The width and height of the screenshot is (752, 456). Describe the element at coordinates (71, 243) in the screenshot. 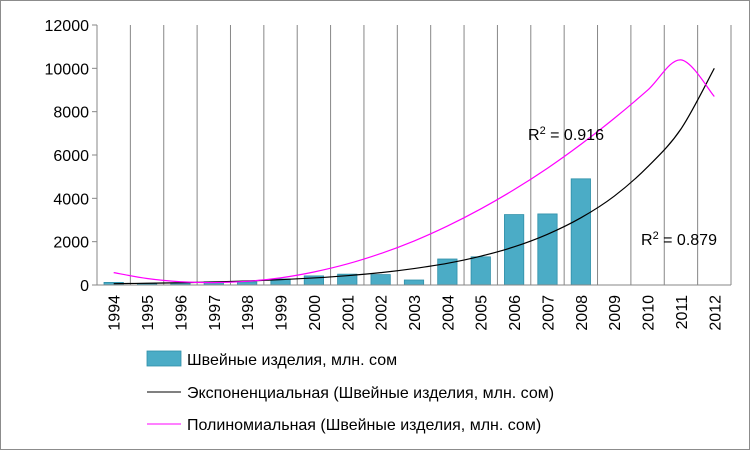

I see `y-tick-label: 2000` at that location.